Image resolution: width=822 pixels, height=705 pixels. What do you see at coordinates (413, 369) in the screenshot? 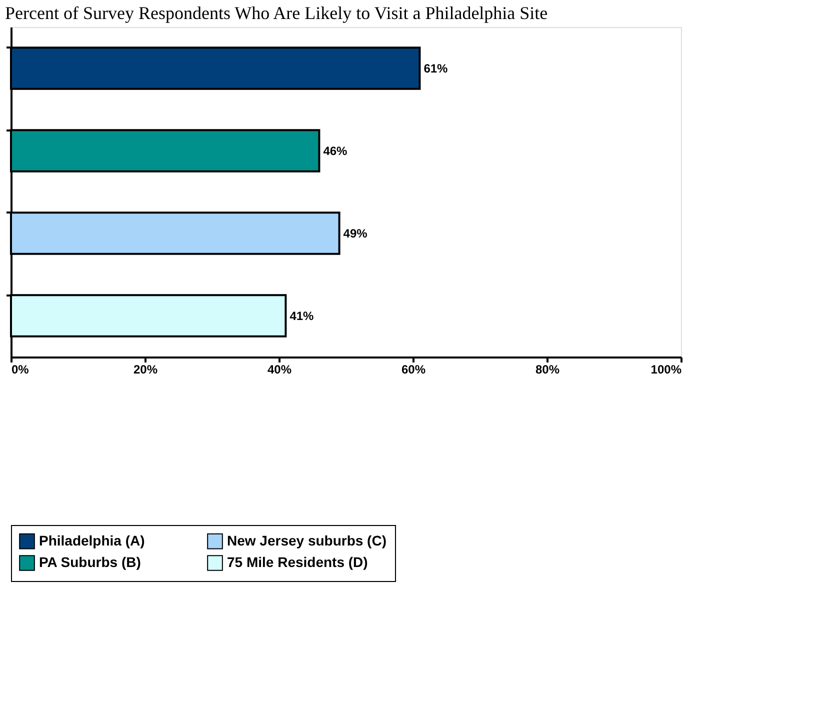
I see `x-tick-label: 60%` at bounding box center [413, 369].